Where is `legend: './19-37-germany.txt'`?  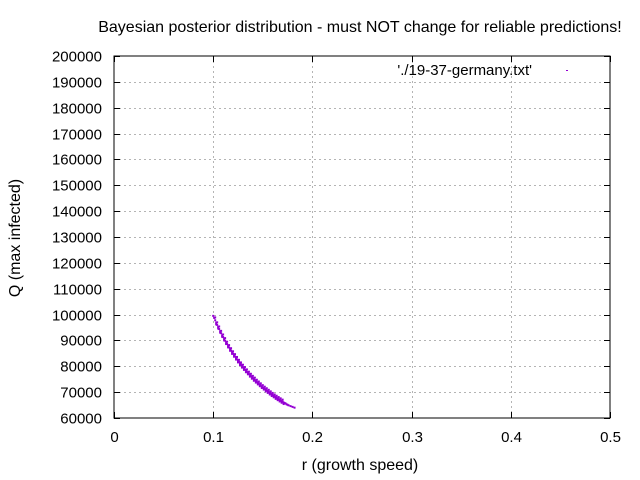
legend: './19-37-germany.txt' is located at coordinates (482, 70).